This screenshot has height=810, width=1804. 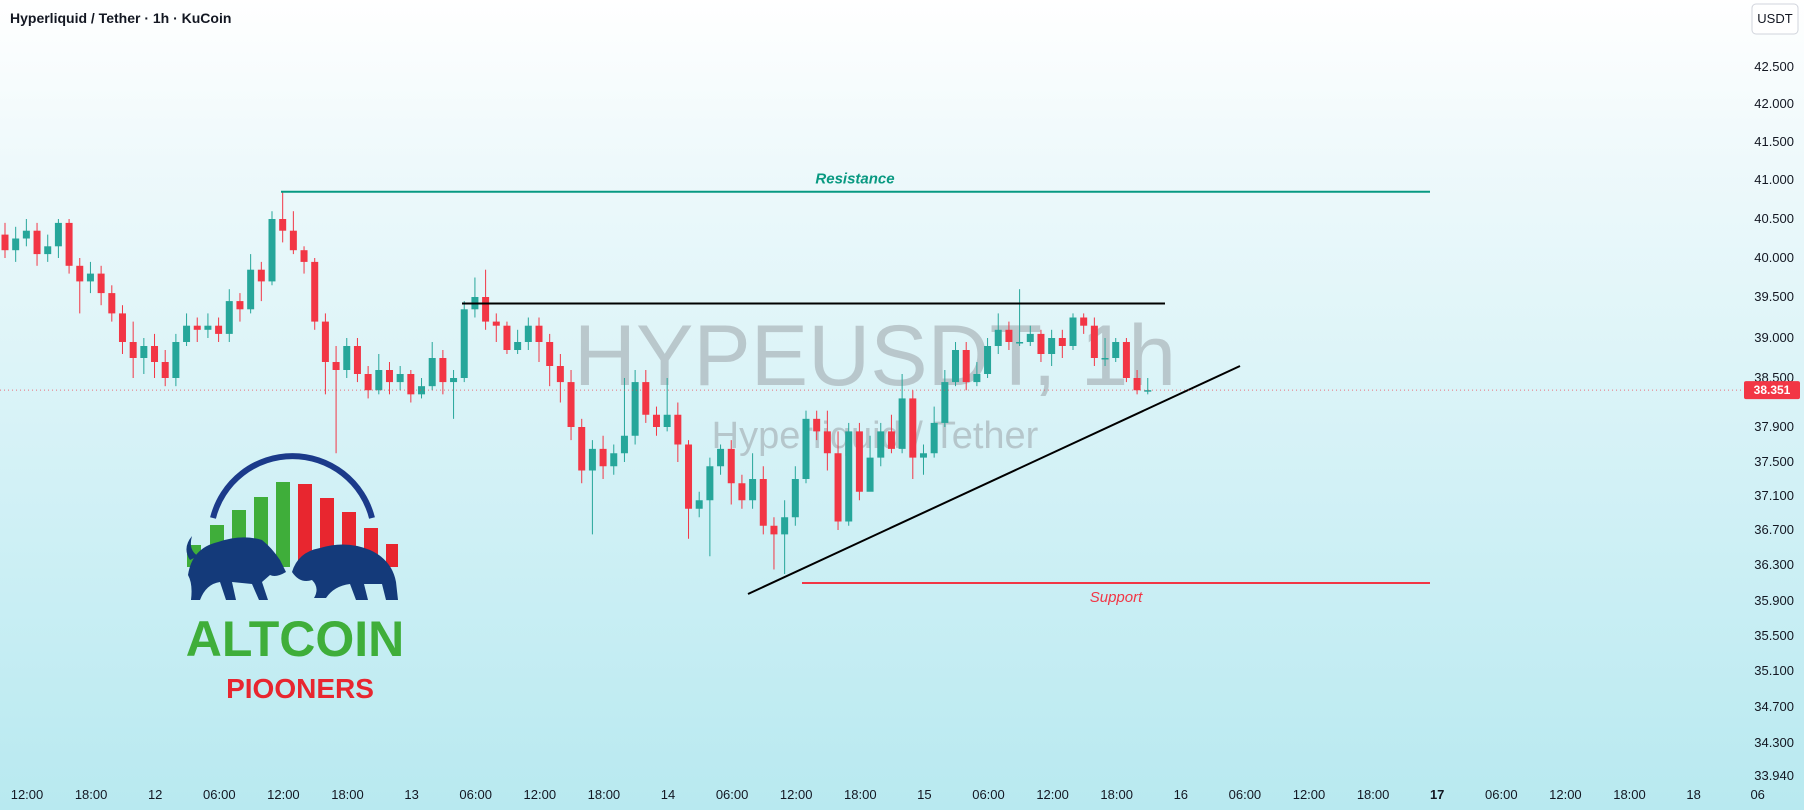 I want to click on last-price-tag-text: 38.351, so click(x=1772, y=390).